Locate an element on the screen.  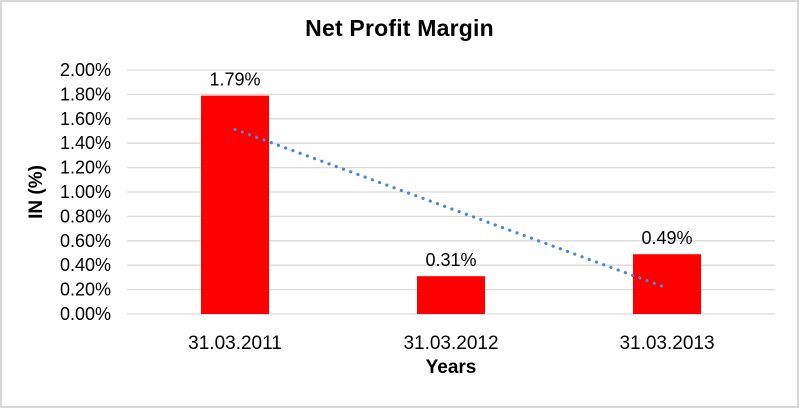
bar-31.03.2012 is located at coordinates (451, 295).